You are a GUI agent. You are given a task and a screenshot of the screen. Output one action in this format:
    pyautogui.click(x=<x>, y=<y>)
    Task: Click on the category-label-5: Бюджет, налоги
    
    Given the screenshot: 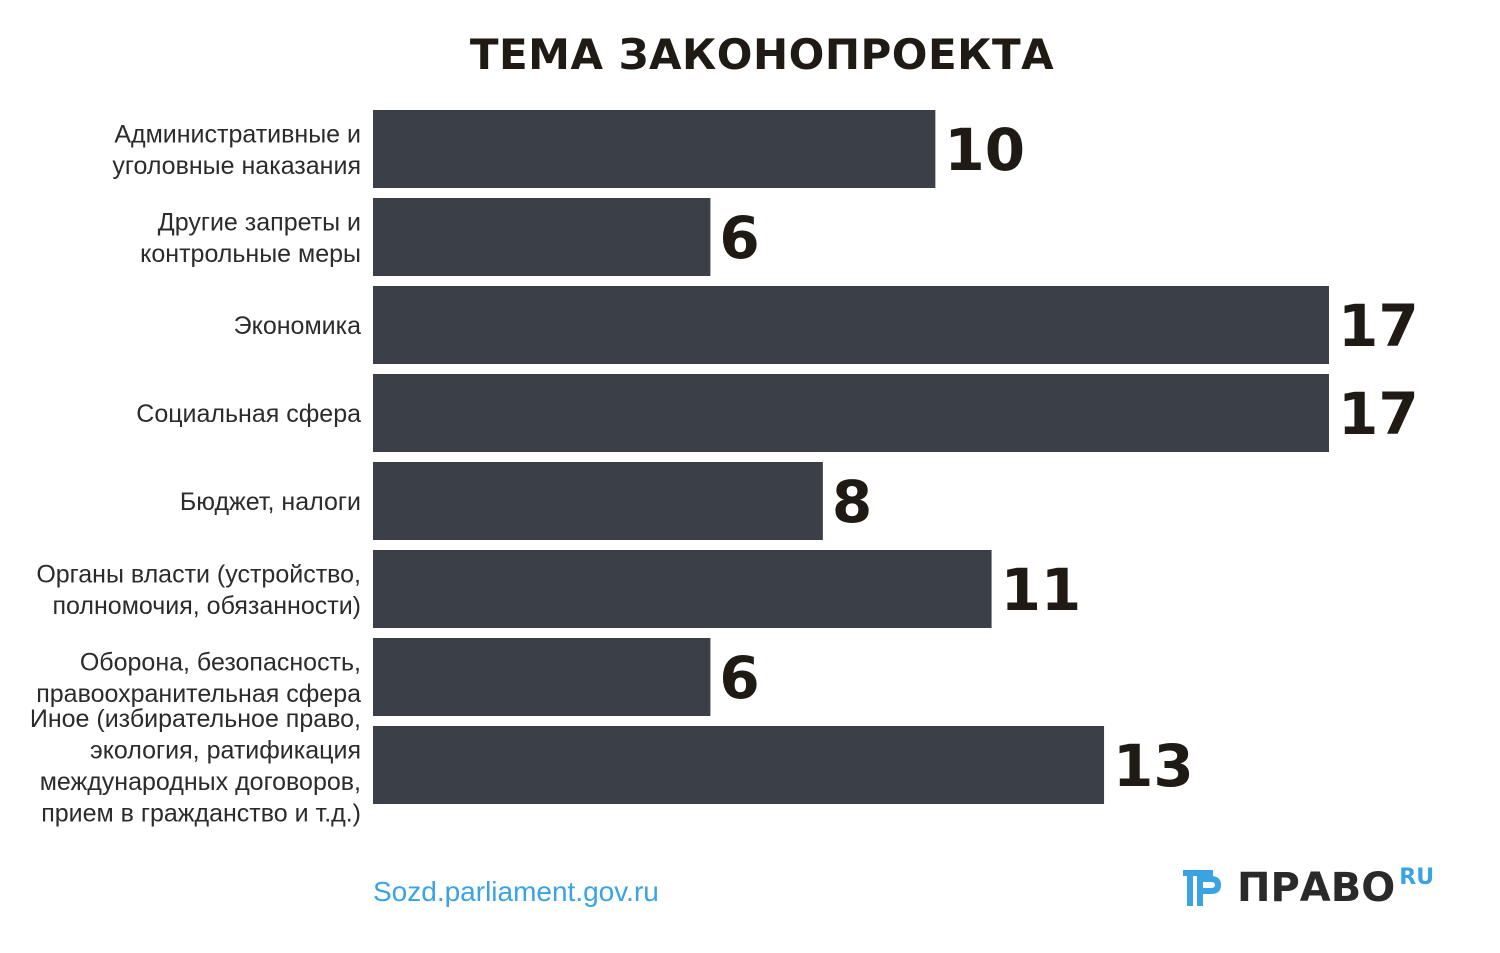 What is the action you would take?
    pyautogui.click(x=270, y=502)
    